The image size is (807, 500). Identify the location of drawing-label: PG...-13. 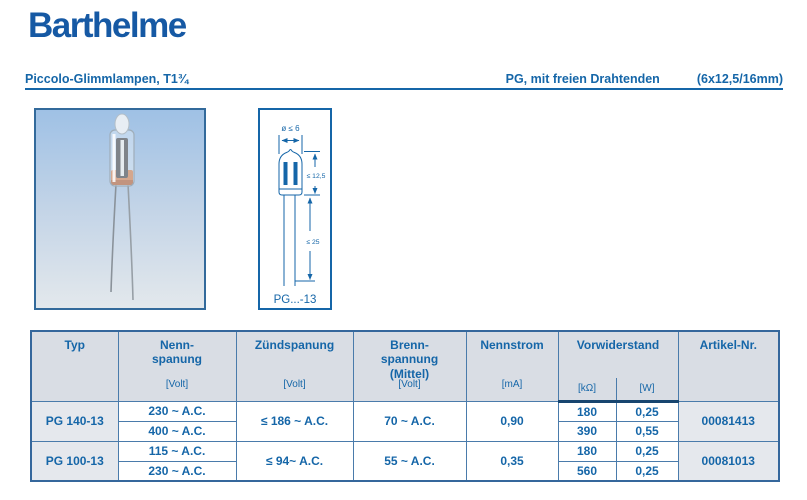
(295, 300).